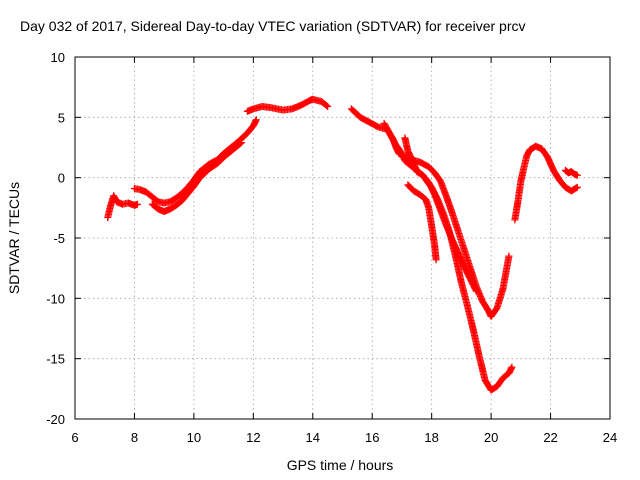 This screenshot has width=640, height=480. What do you see at coordinates (546, 183) in the screenshot?
I see `series-arc-evening` at bounding box center [546, 183].